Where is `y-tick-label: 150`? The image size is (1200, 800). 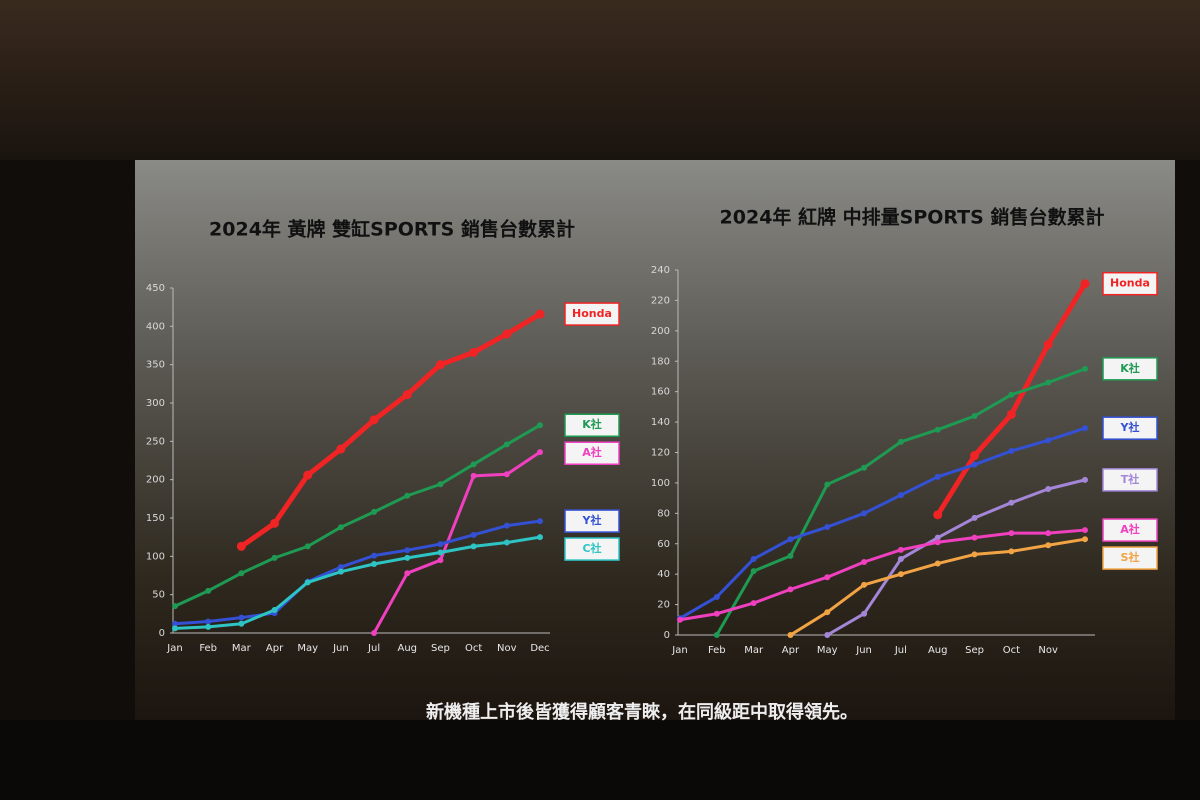 y-tick-label: 150 is located at coordinates (155, 518).